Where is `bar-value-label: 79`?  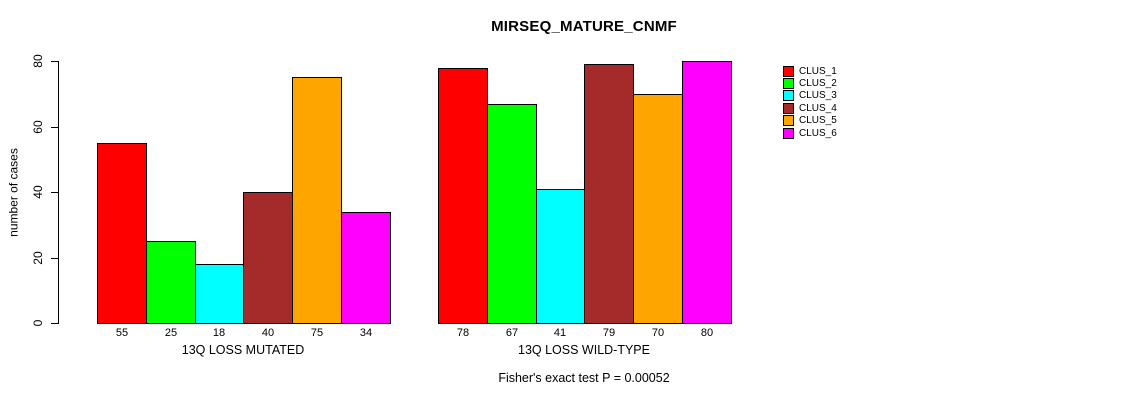
bar-value-label: 79 is located at coordinates (609, 333).